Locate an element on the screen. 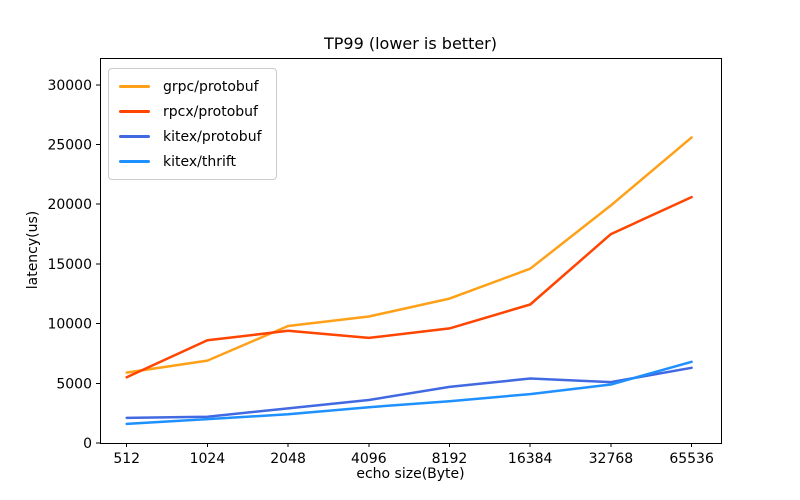 The width and height of the screenshot is (800, 500). legend-item-kitex-thrift: kitex/thrift is located at coordinates (190, 161).